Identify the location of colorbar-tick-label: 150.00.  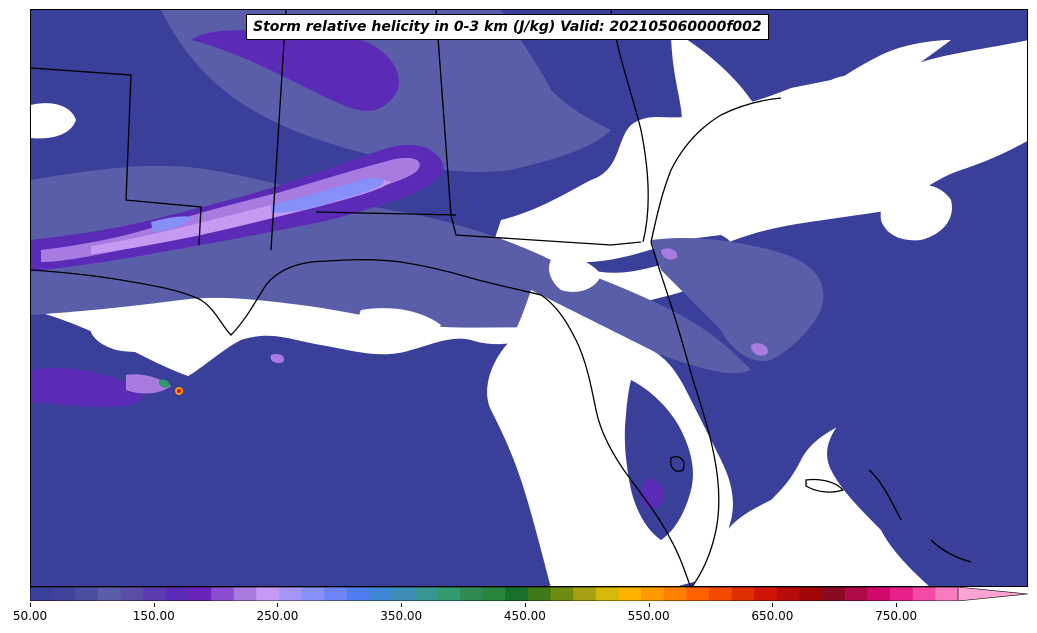
(153, 616).